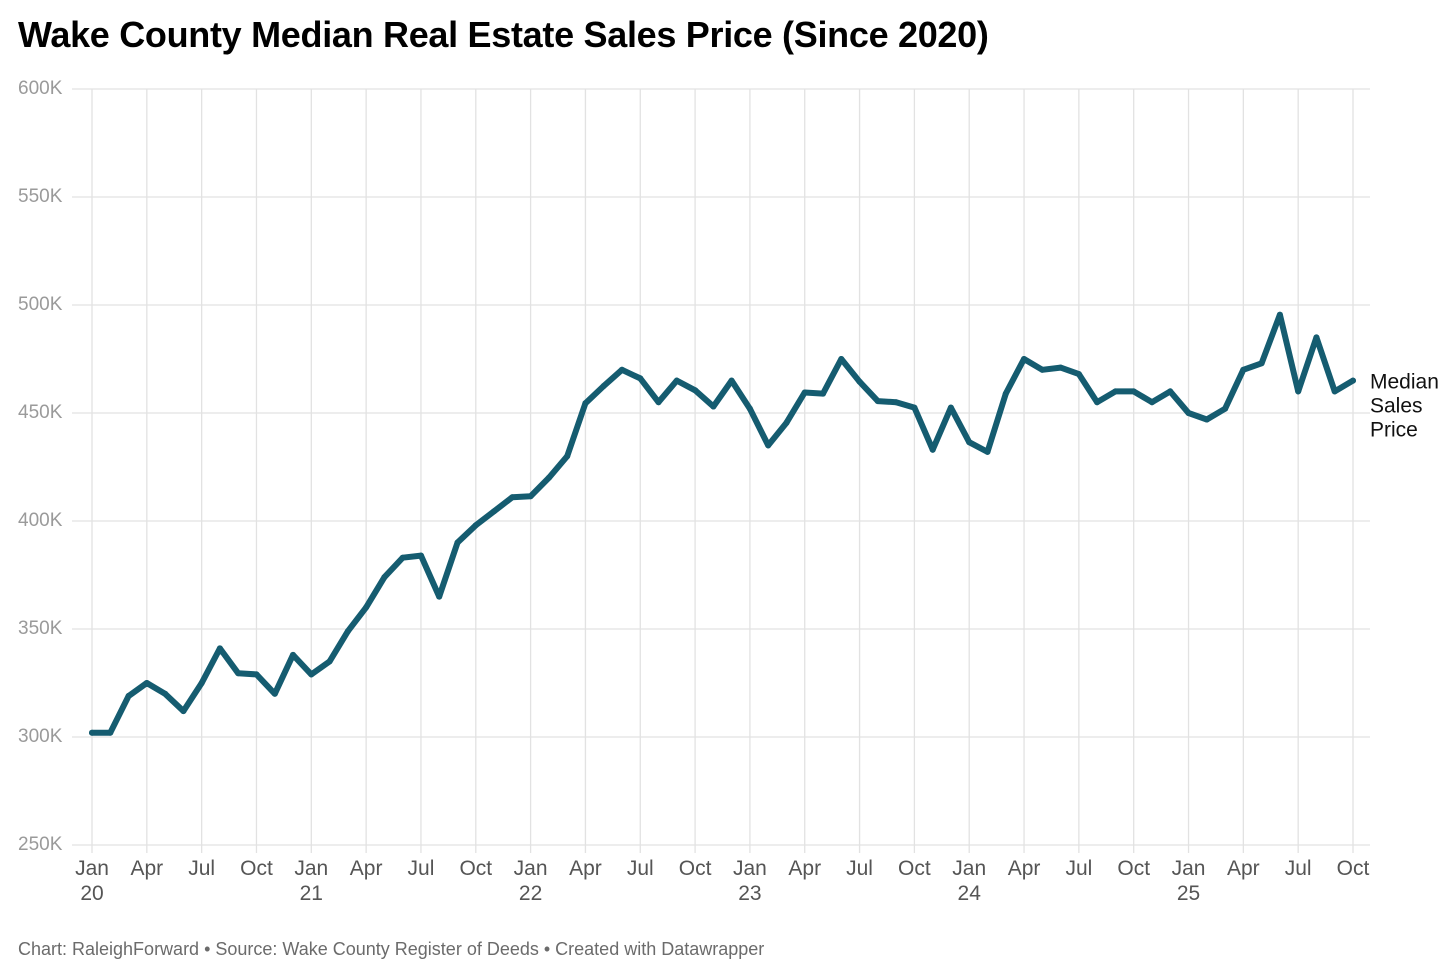  Describe the element at coordinates (40, 628) in the screenshot. I see `y-tick-label: 350K` at that location.